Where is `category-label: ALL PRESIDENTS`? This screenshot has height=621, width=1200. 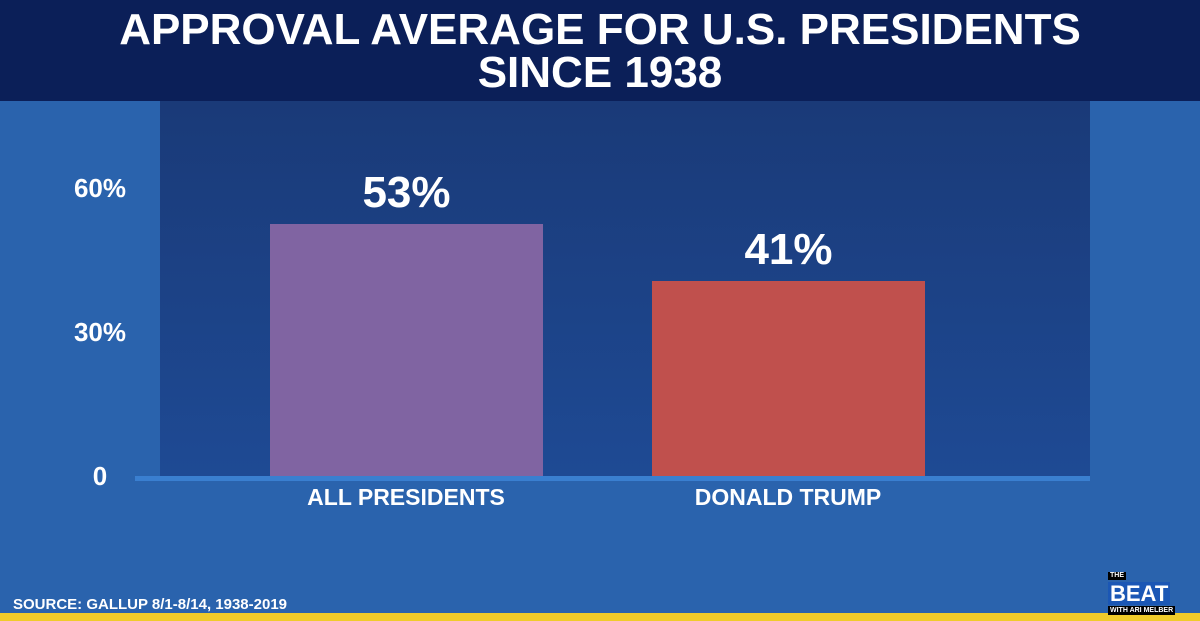 category-label: ALL PRESIDENTS is located at coordinates (406, 497).